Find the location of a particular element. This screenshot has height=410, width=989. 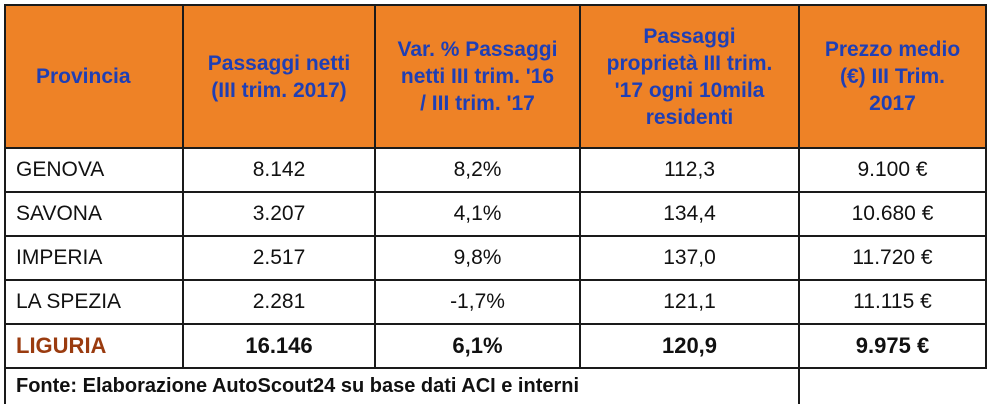

cell-passaggi-netti: 2.517 is located at coordinates (279, 258).